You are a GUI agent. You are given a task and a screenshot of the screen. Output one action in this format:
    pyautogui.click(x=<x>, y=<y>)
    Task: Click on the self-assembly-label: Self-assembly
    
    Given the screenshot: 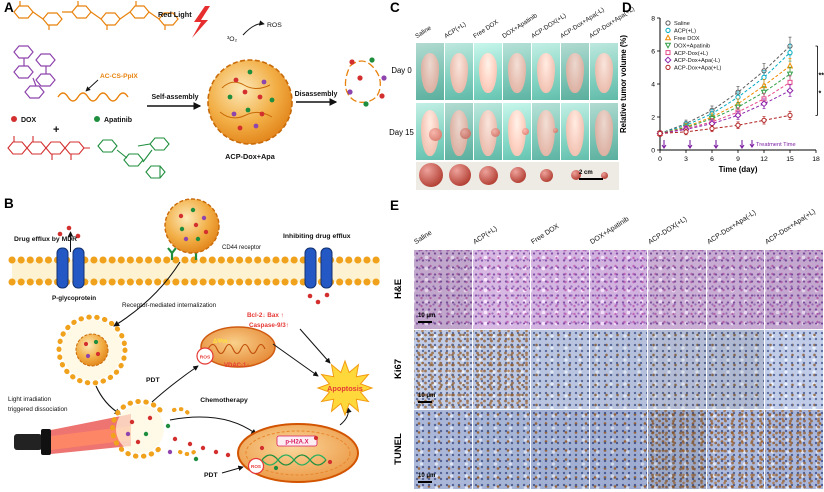 What is the action you would take?
    pyautogui.click(x=174, y=97)
    